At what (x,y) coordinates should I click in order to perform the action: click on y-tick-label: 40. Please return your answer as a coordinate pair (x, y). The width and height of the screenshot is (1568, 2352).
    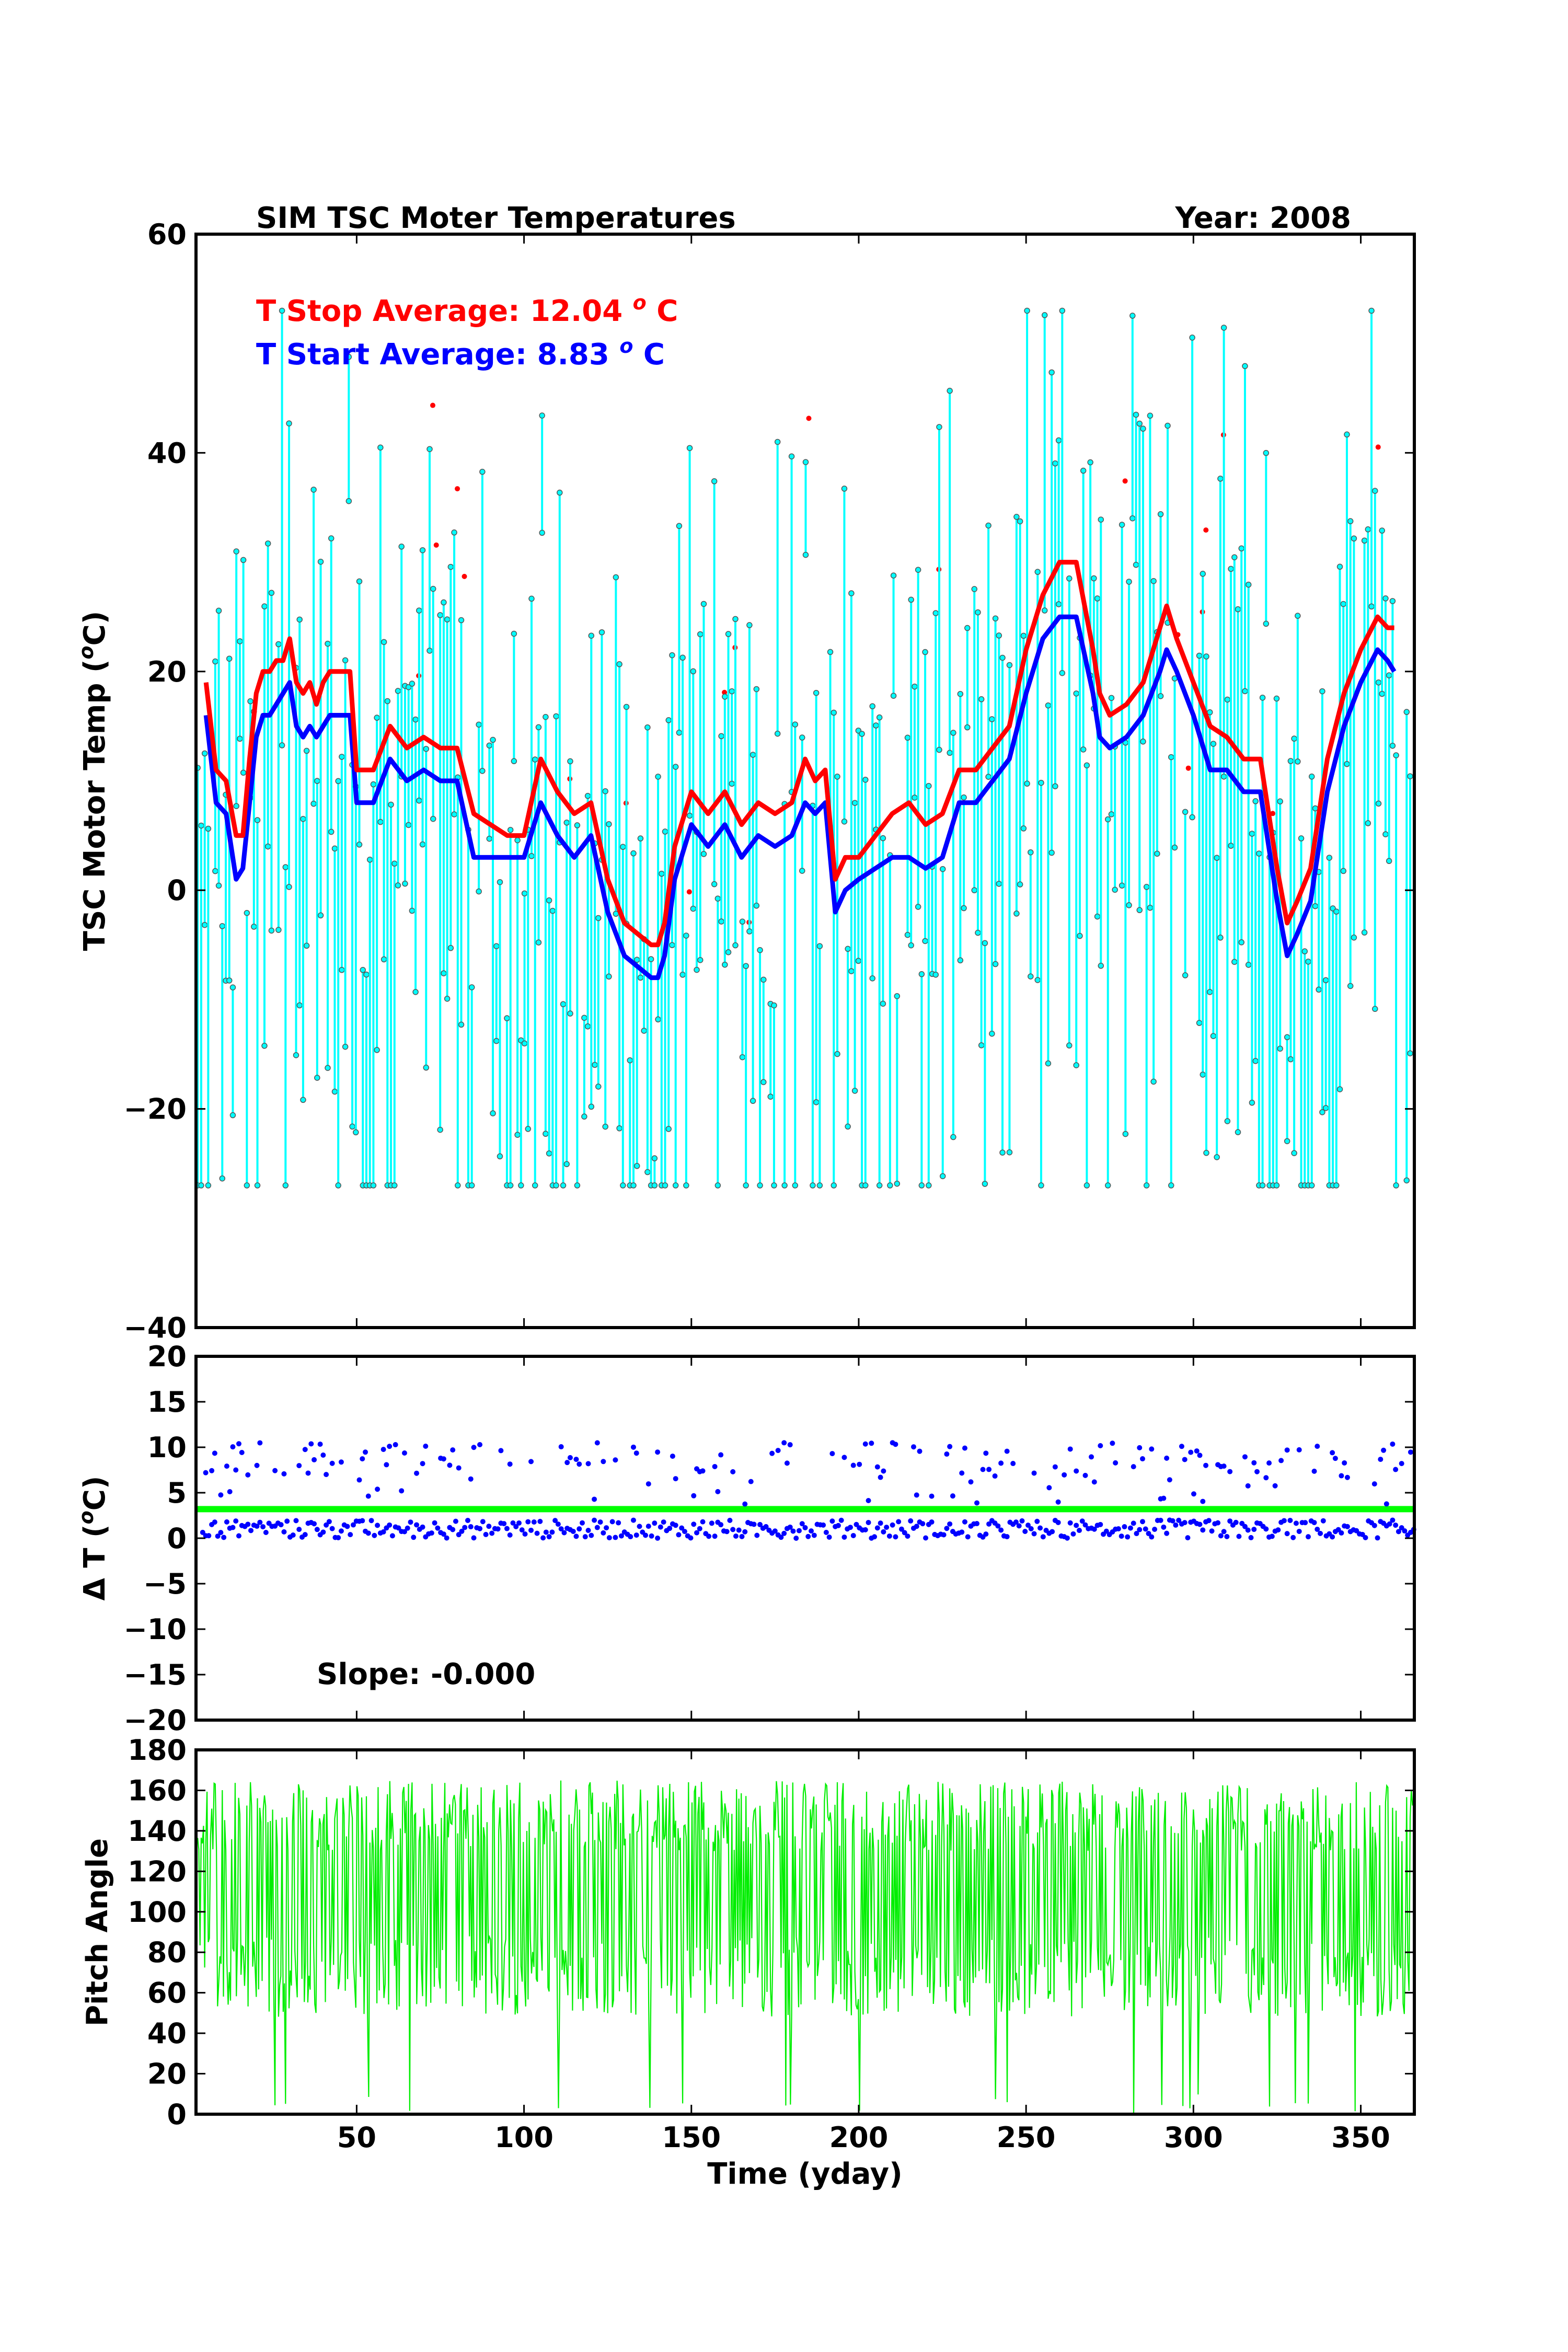
    Looking at the image, I should click on (167, 2033).